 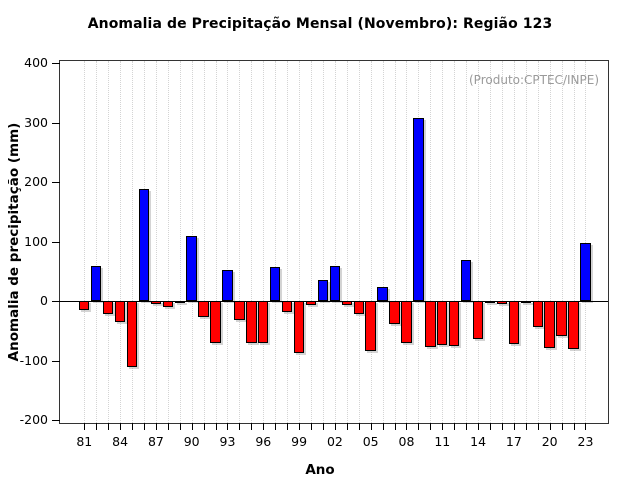 What do you see at coordinates (36, 122) in the screenshot?
I see `y-tick-label: 300` at bounding box center [36, 122].